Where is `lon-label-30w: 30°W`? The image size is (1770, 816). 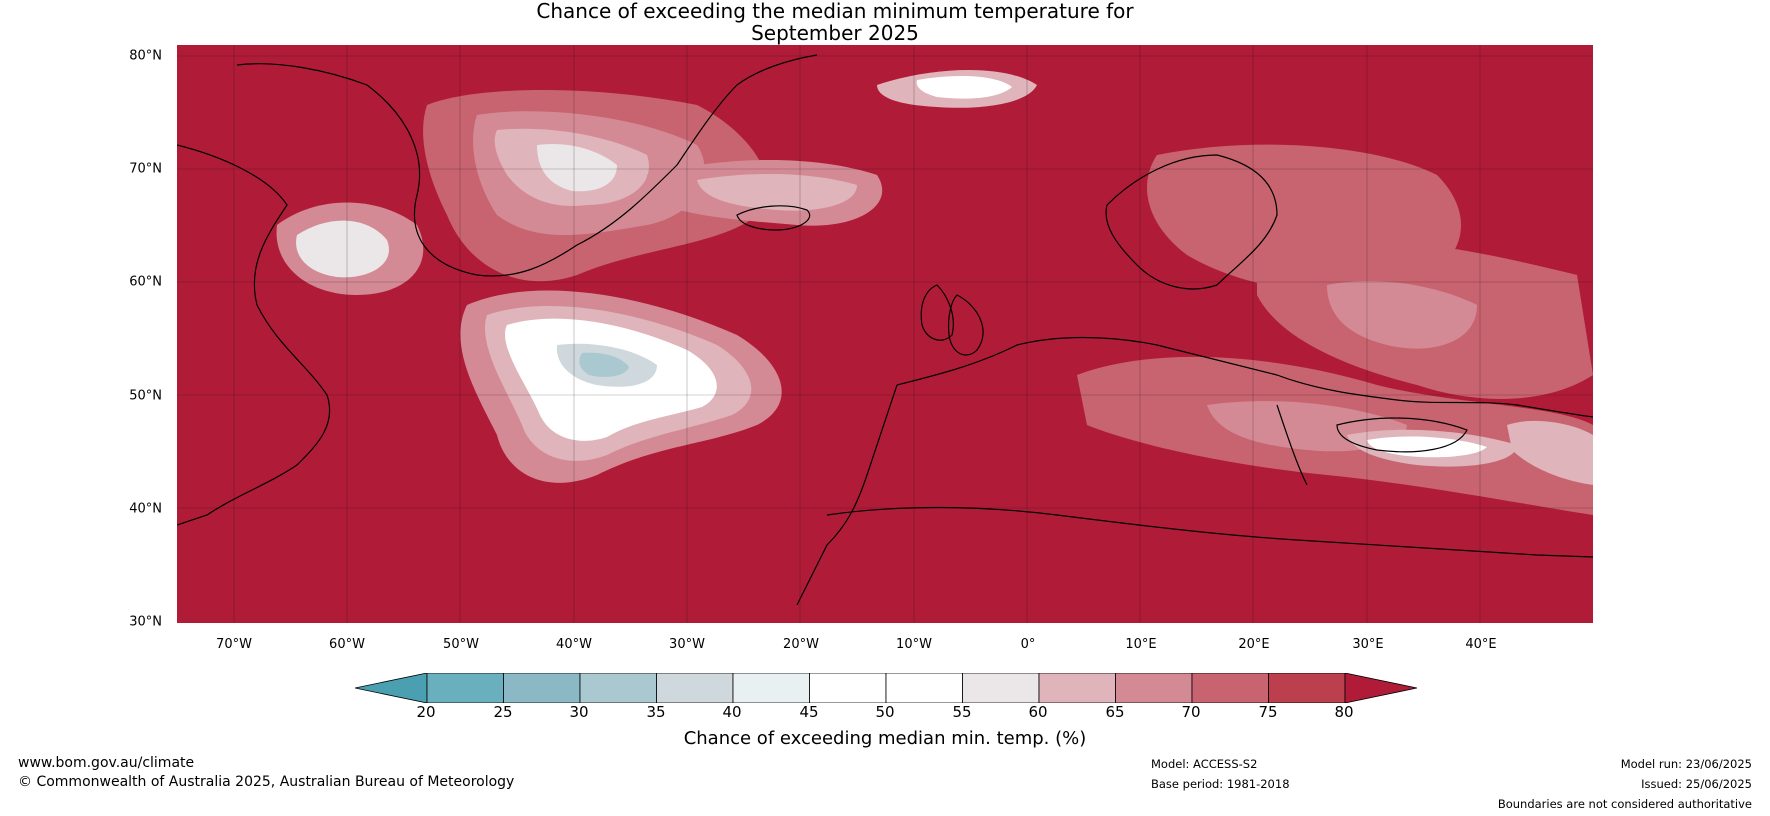 lon-label-30w: 30°W is located at coordinates (687, 644).